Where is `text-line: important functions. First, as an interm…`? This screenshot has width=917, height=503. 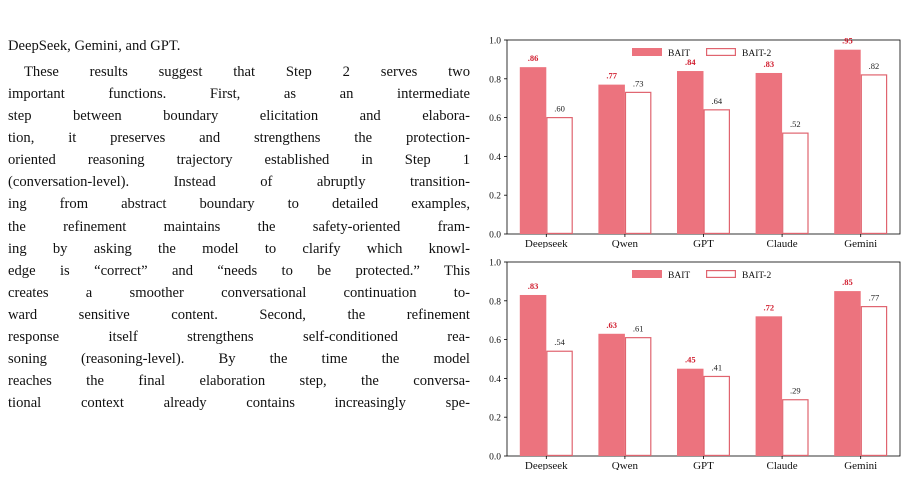 text-line: important functions. First, as an interm… is located at coordinates (239, 94).